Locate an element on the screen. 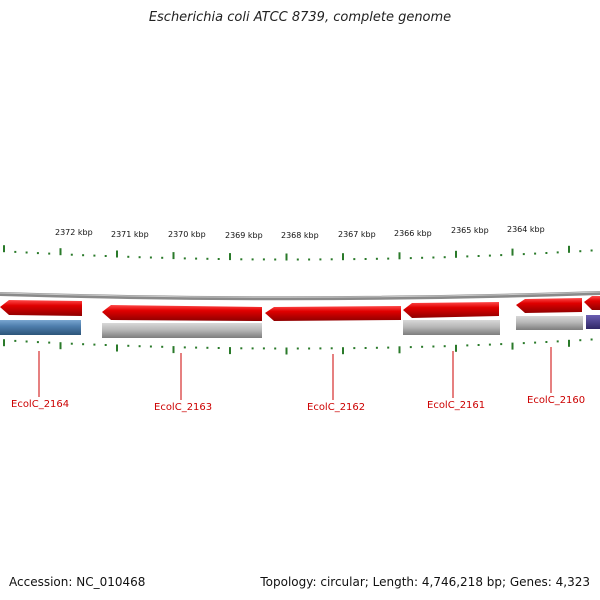  kbp-label: 2370 kbp is located at coordinates (187, 234).